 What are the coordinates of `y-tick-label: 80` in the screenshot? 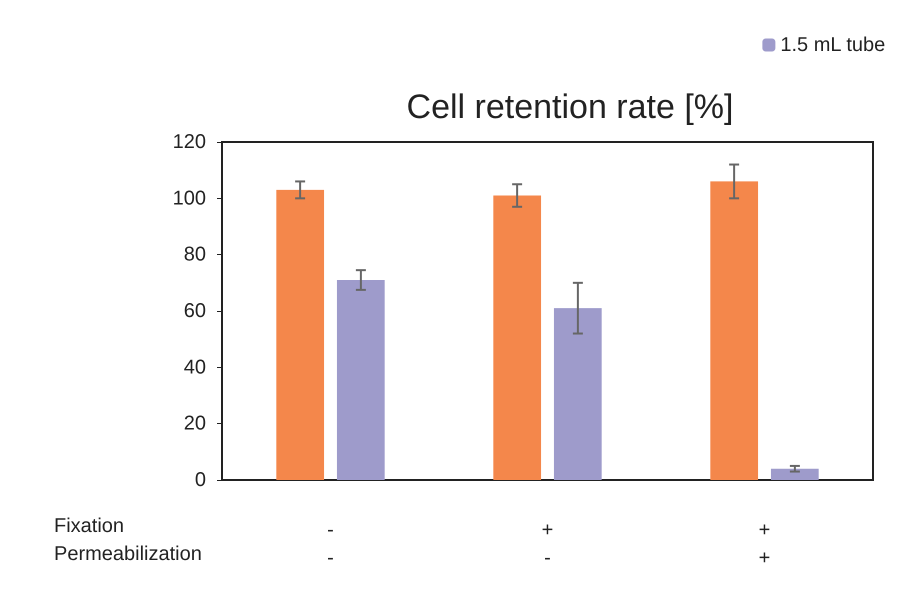 It's located at (195, 255).